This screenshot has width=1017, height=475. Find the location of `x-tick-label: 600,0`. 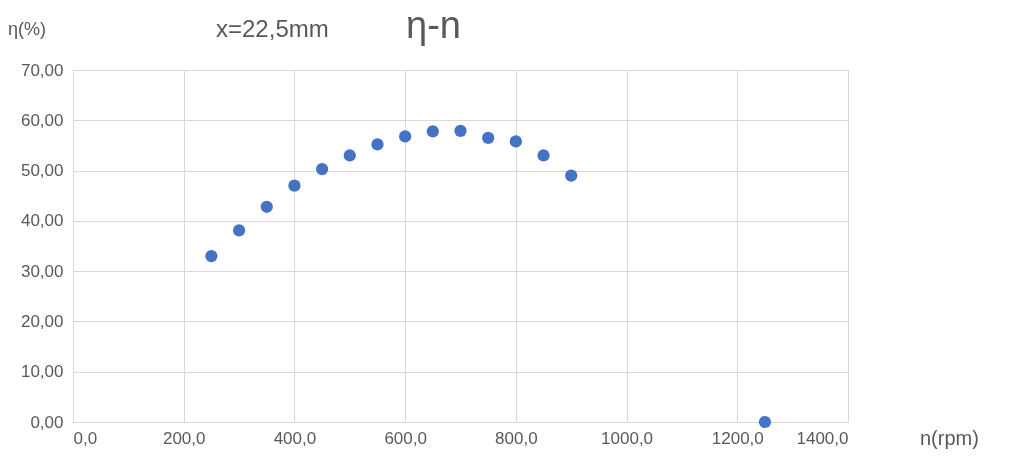

x-tick-label: 600,0 is located at coordinates (405, 438).